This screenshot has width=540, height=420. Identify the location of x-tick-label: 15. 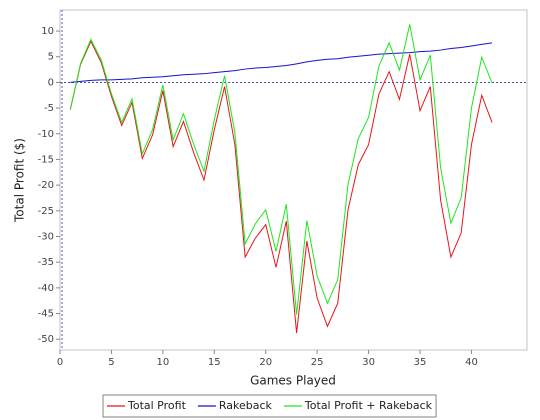
(214, 362).